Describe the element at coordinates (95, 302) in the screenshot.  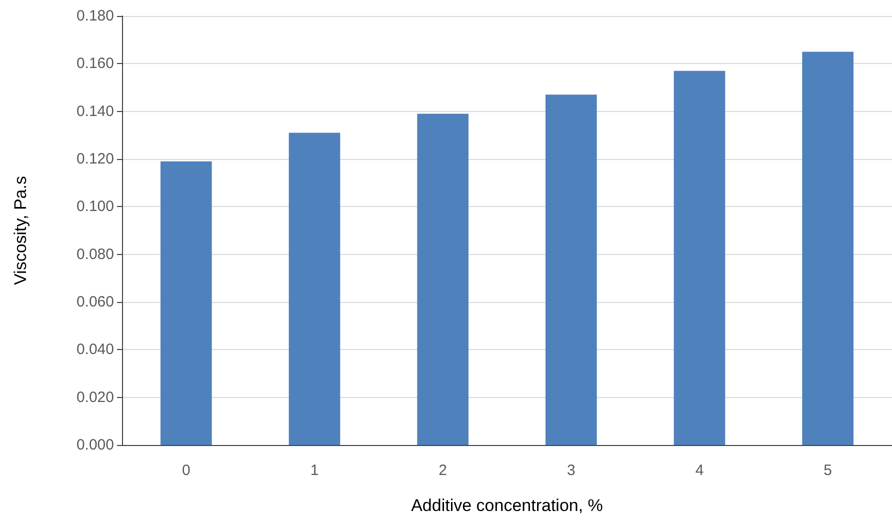
I see `y-tick-label: 0.060` at that location.